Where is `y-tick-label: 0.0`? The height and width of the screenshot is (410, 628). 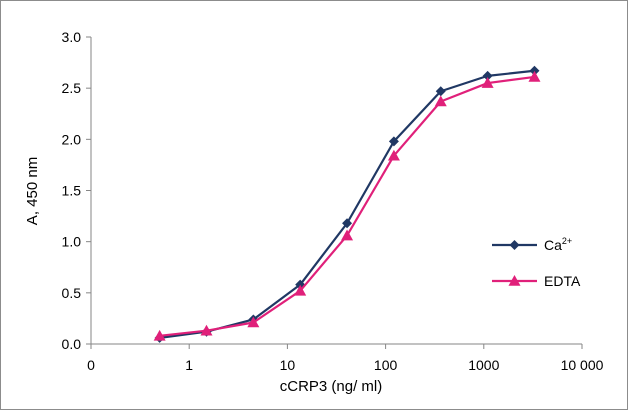 y-tick-label: 0.0 is located at coordinates (72, 344).